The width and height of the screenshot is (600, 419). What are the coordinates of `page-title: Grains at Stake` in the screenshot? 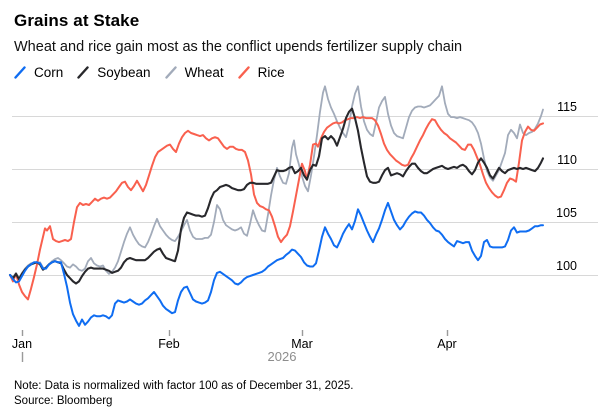 It's located at (77, 20).